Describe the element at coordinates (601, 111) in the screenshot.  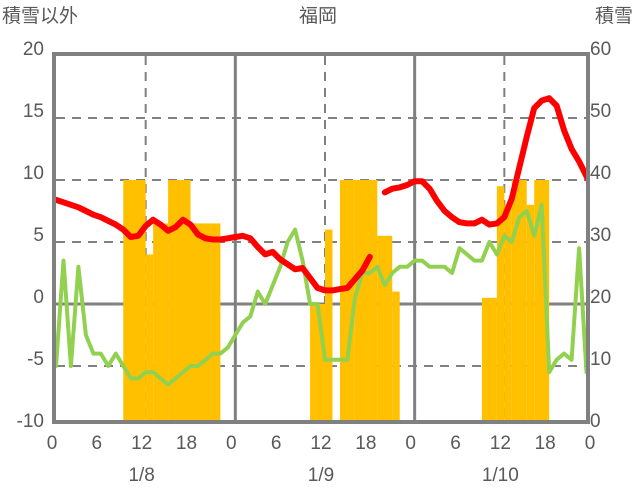
I see `y-axis-right-tick: 50` at that location.